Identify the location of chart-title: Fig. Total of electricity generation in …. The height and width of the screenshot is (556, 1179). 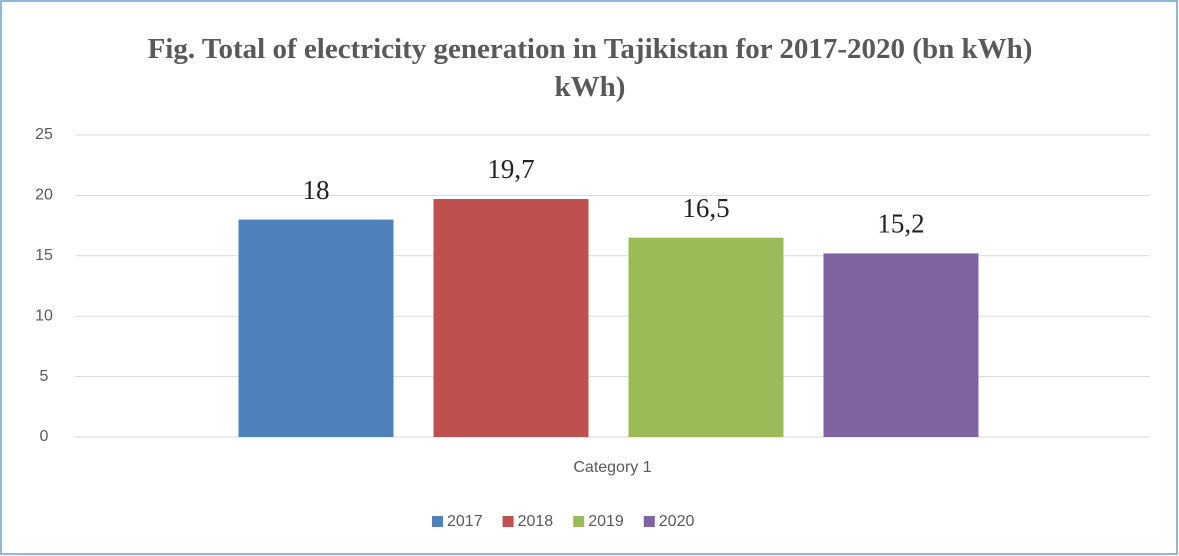
(590, 68).